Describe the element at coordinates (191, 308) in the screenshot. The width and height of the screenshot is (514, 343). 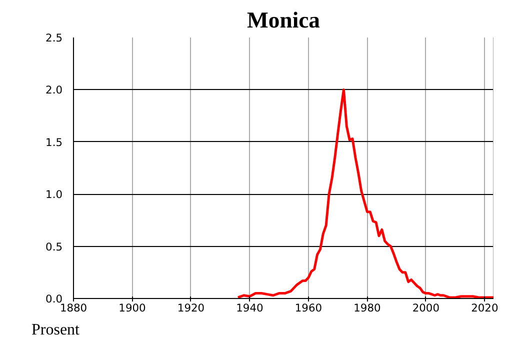
I see `x-tick-label: 1920` at that location.